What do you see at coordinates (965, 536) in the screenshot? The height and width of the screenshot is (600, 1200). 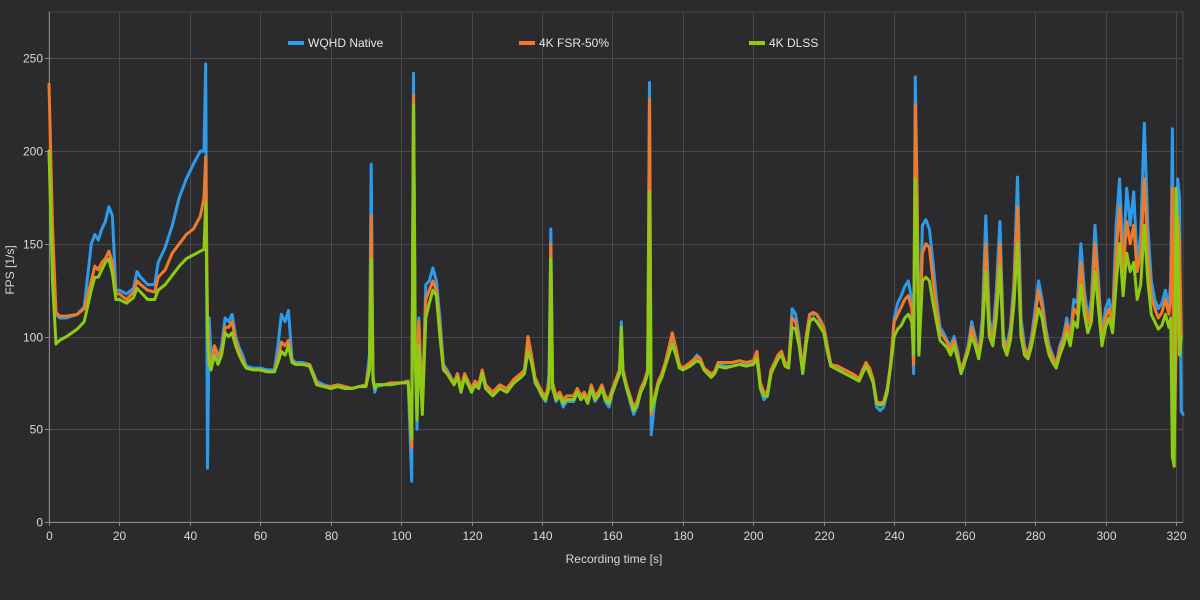 I see `x-tick-label: 260` at bounding box center [965, 536].